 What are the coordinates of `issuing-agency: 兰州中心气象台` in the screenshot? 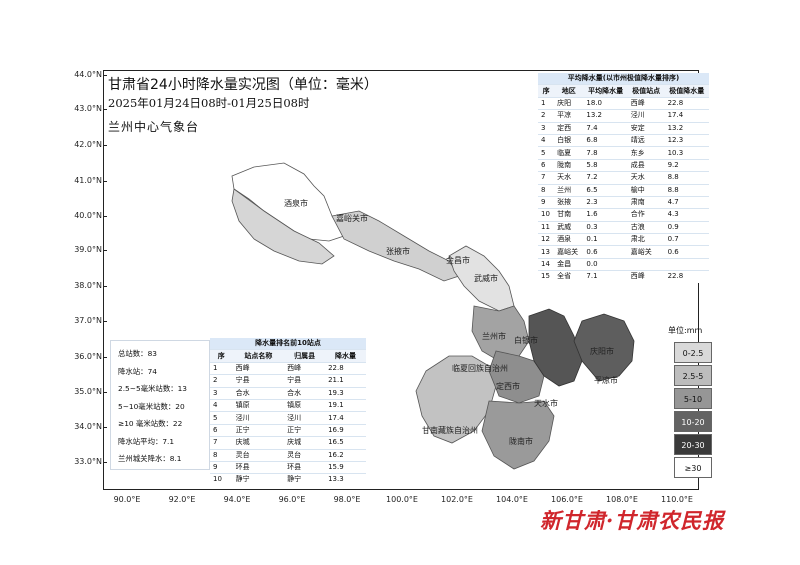 It's located at (154, 127).